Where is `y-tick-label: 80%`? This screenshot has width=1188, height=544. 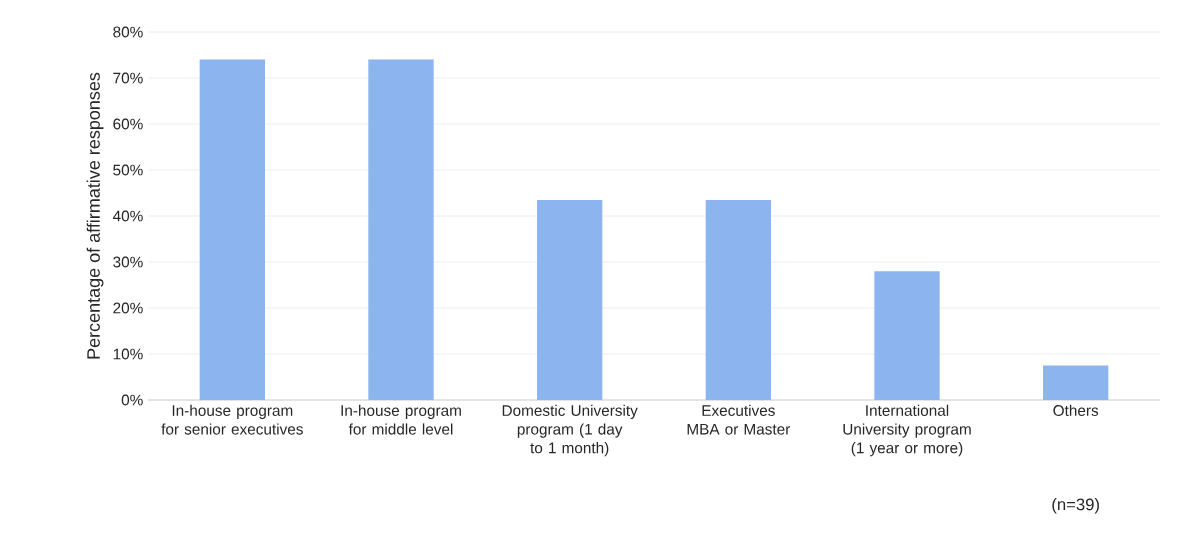
y-tick-label: 80% is located at coordinates (128, 32).